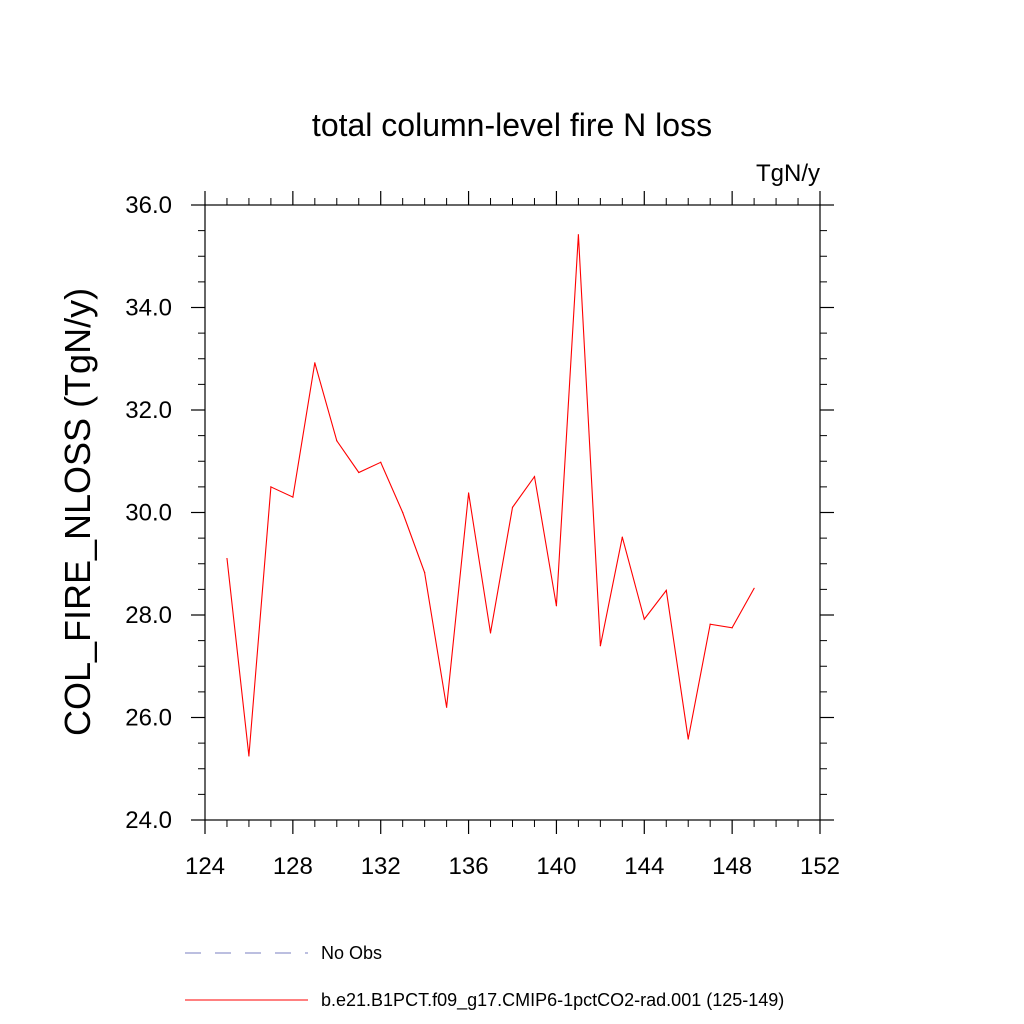  What do you see at coordinates (469, 866) in the screenshot?
I see `x-tick-label: 136` at bounding box center [469, 866].